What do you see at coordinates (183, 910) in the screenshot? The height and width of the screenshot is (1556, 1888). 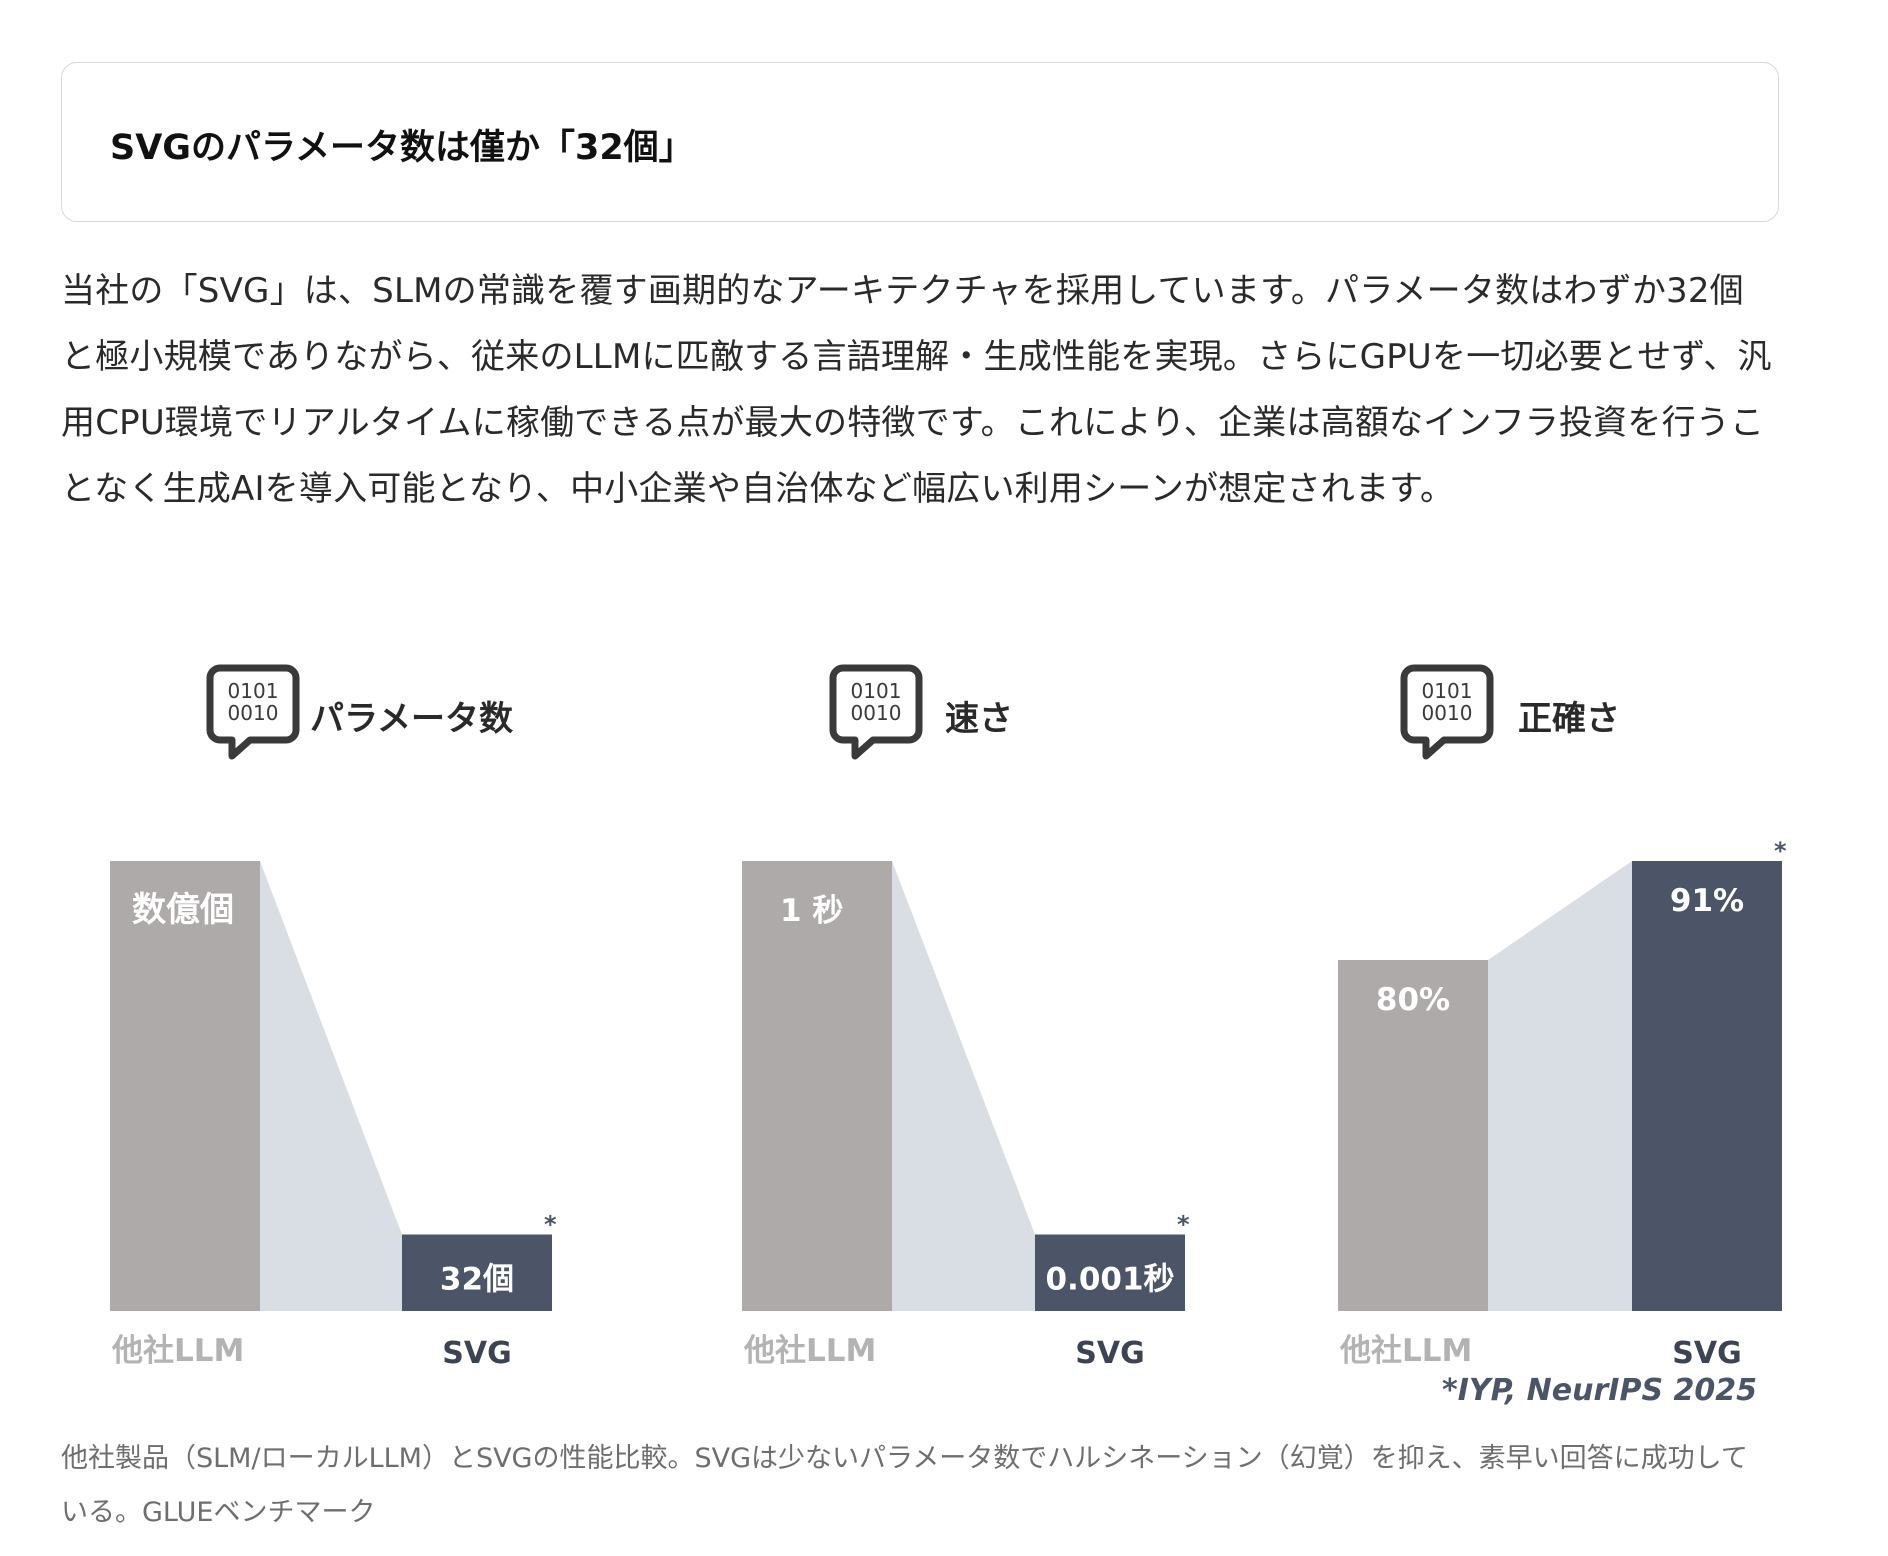 I see `value-label-other-llm: 数億個` at bounding box center [183, 910].